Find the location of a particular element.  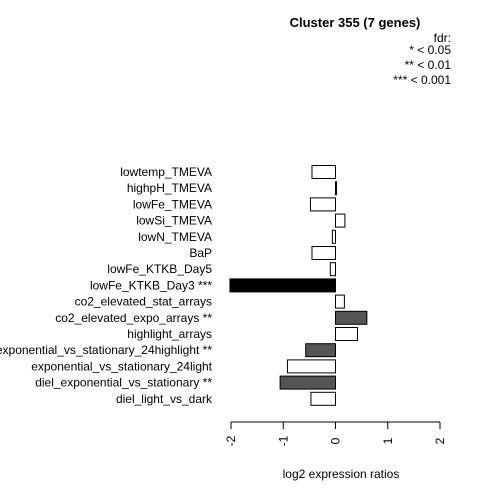

category-label-6: BaP is located at coordinates (200, 253).